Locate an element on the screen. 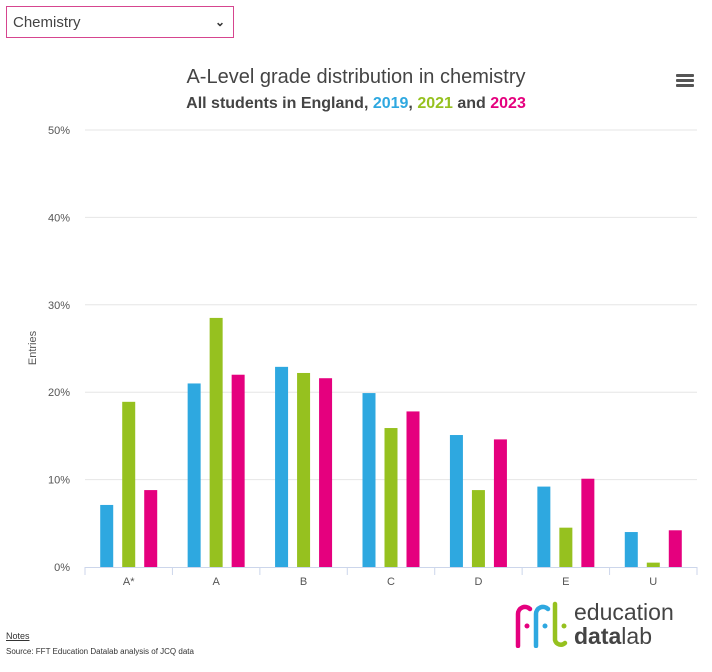 This screenshot has height=672, width=712. svg-text: datalab is located at coordinates (613, 635).